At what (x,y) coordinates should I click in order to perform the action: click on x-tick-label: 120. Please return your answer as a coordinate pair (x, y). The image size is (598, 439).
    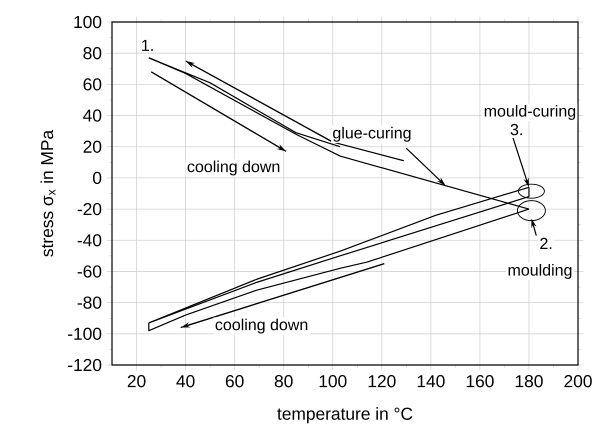
    Looking at the image, I should click on (382, 381).